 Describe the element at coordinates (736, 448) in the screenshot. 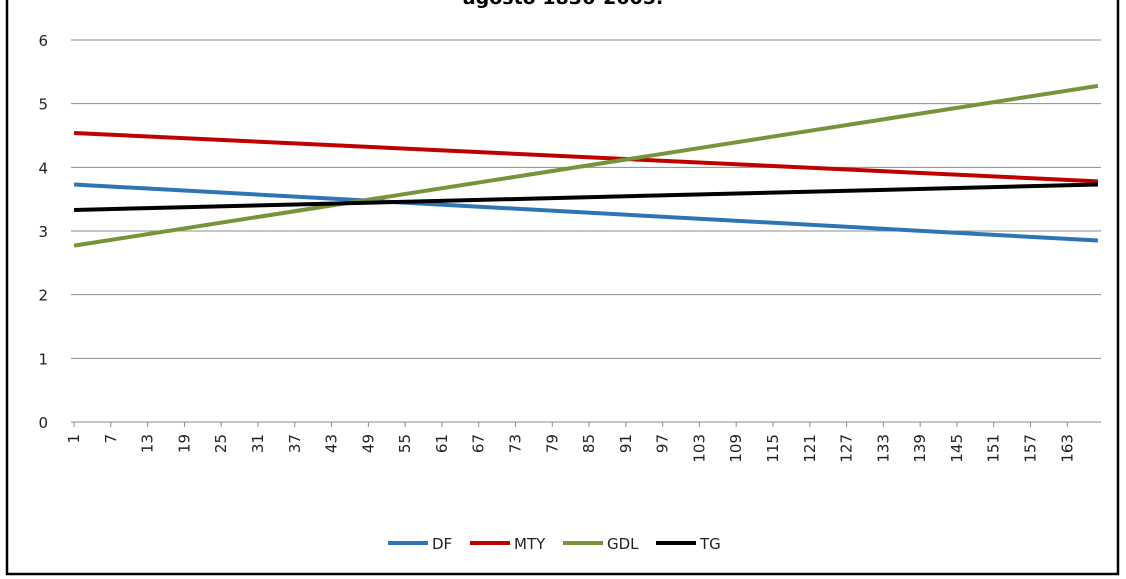

I see `x-tick-label: 109` at that location.